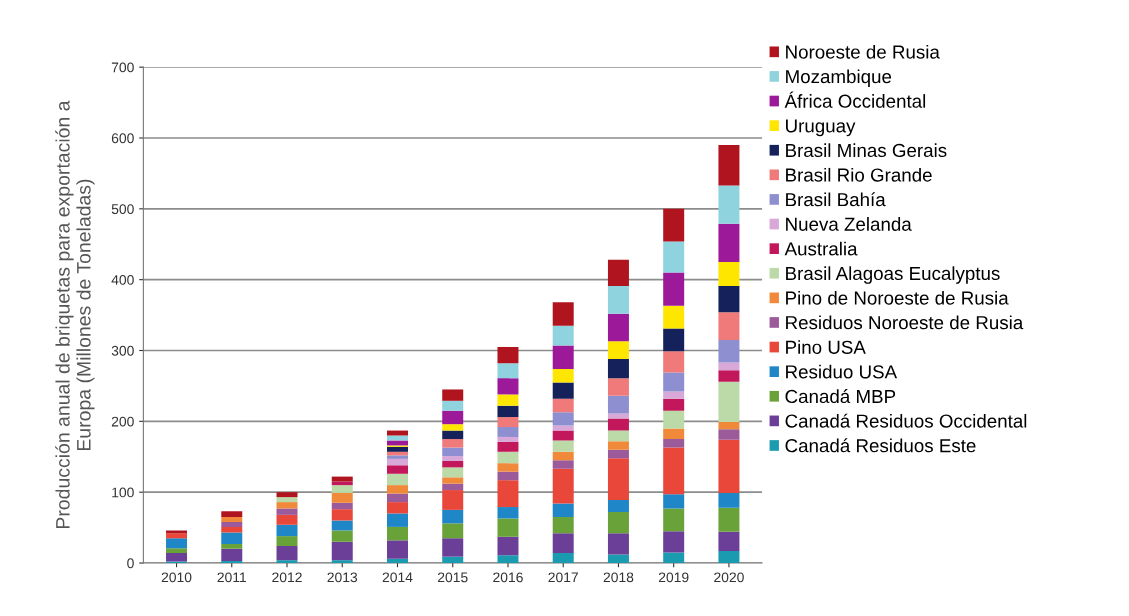 The width and height of the screenshot is (1129, 616). Describe the element at coordinates (122, 350) in the screenshot. I see `y-tick-label: 300` at that location.